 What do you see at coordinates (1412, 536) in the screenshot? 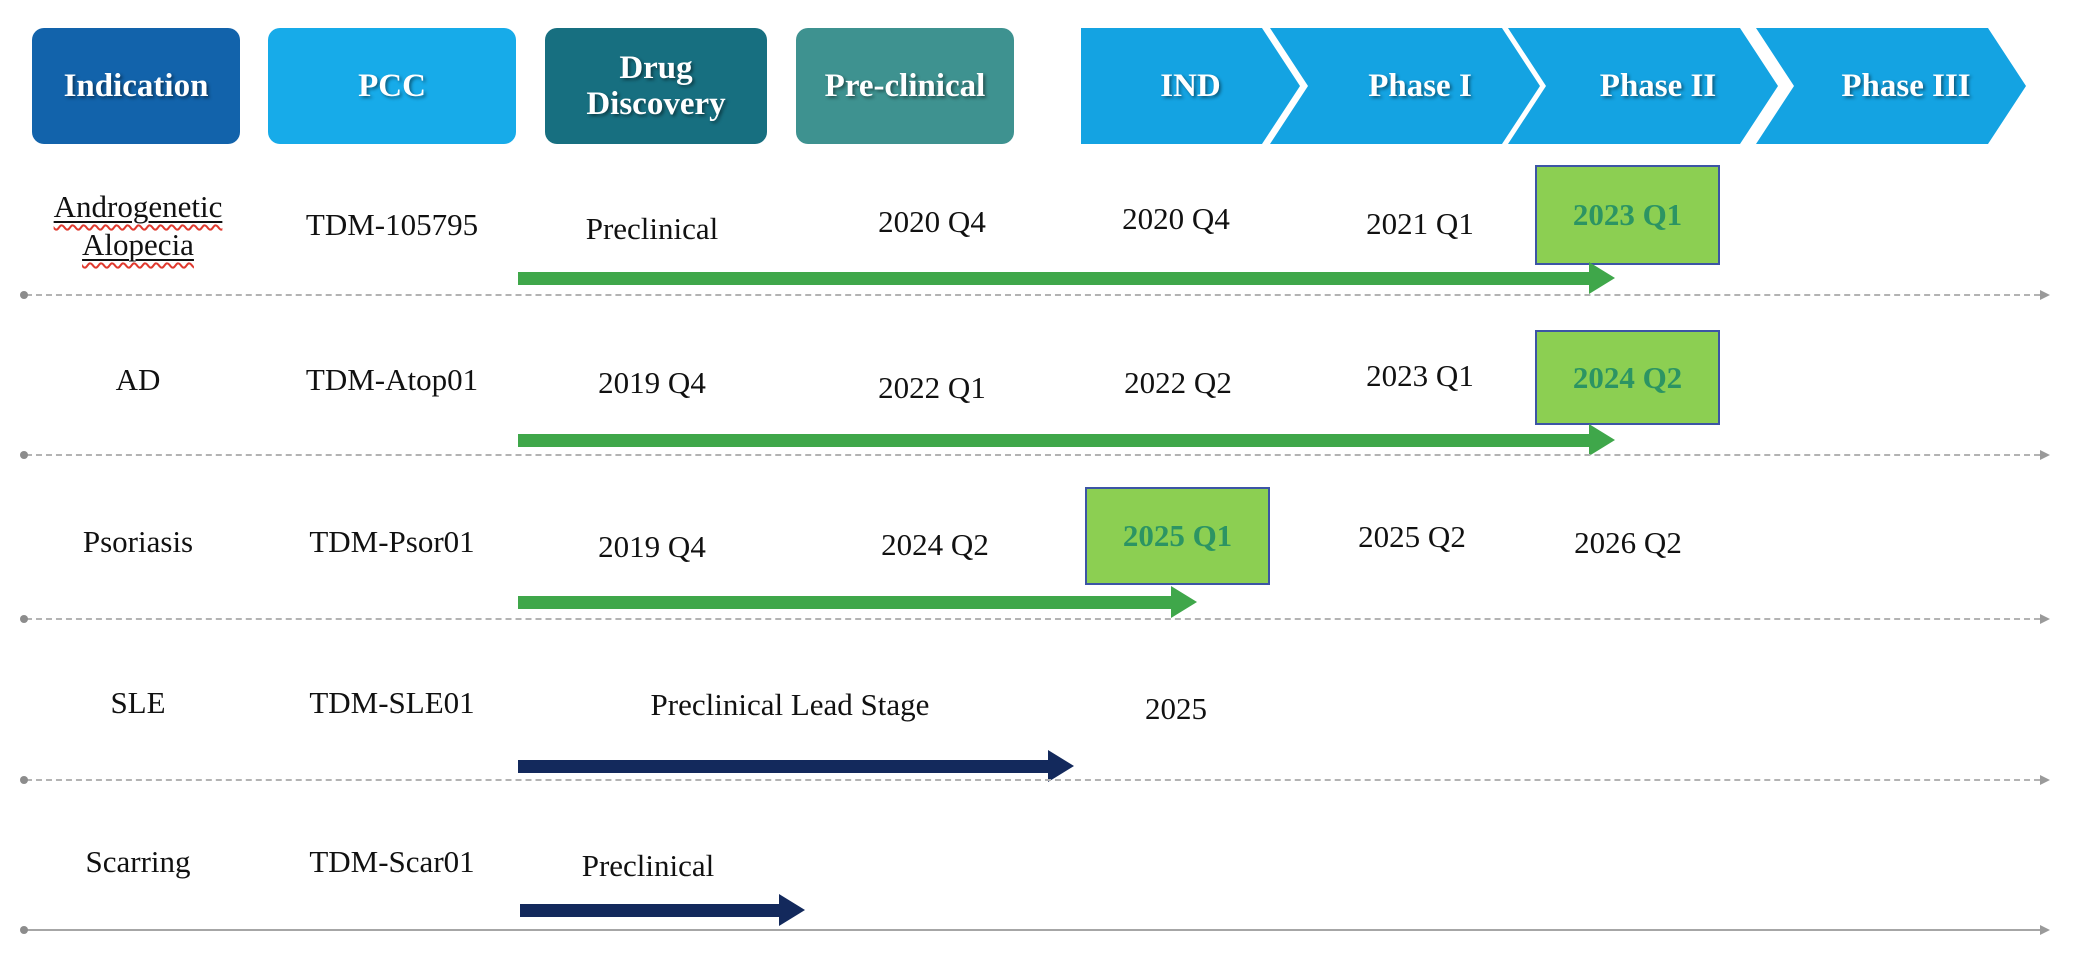
I see `cell-phase1: 2025 Q2` at bounding box center [1412, 536].